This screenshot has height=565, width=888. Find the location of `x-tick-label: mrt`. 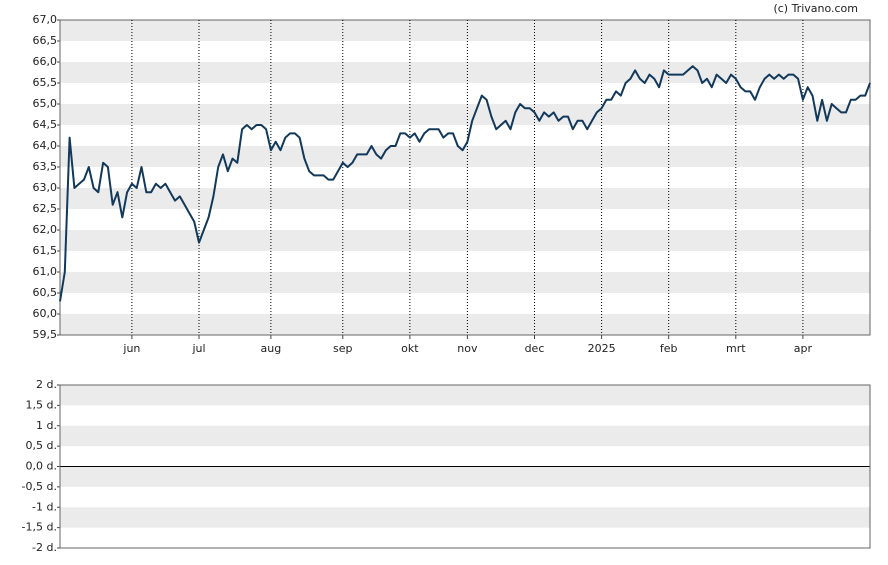

x-tick-label: mrt is located at coordinates (736, 348).